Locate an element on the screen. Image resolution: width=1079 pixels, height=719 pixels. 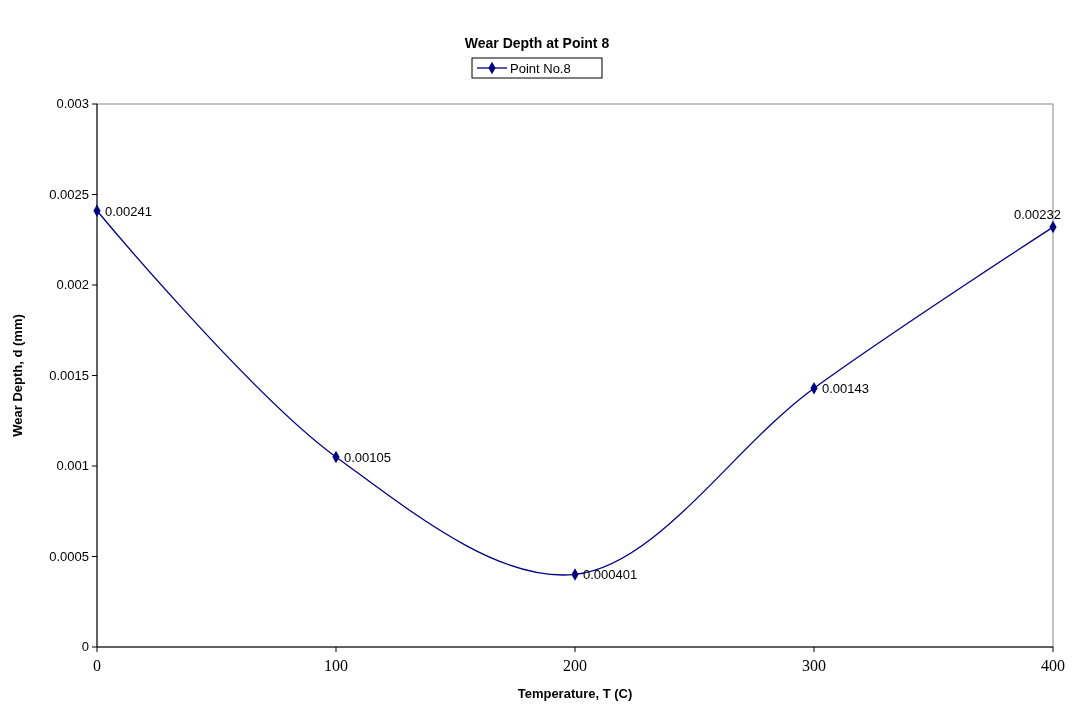
y-tick-label: 0.0015 is located at coordinates (69, 375).